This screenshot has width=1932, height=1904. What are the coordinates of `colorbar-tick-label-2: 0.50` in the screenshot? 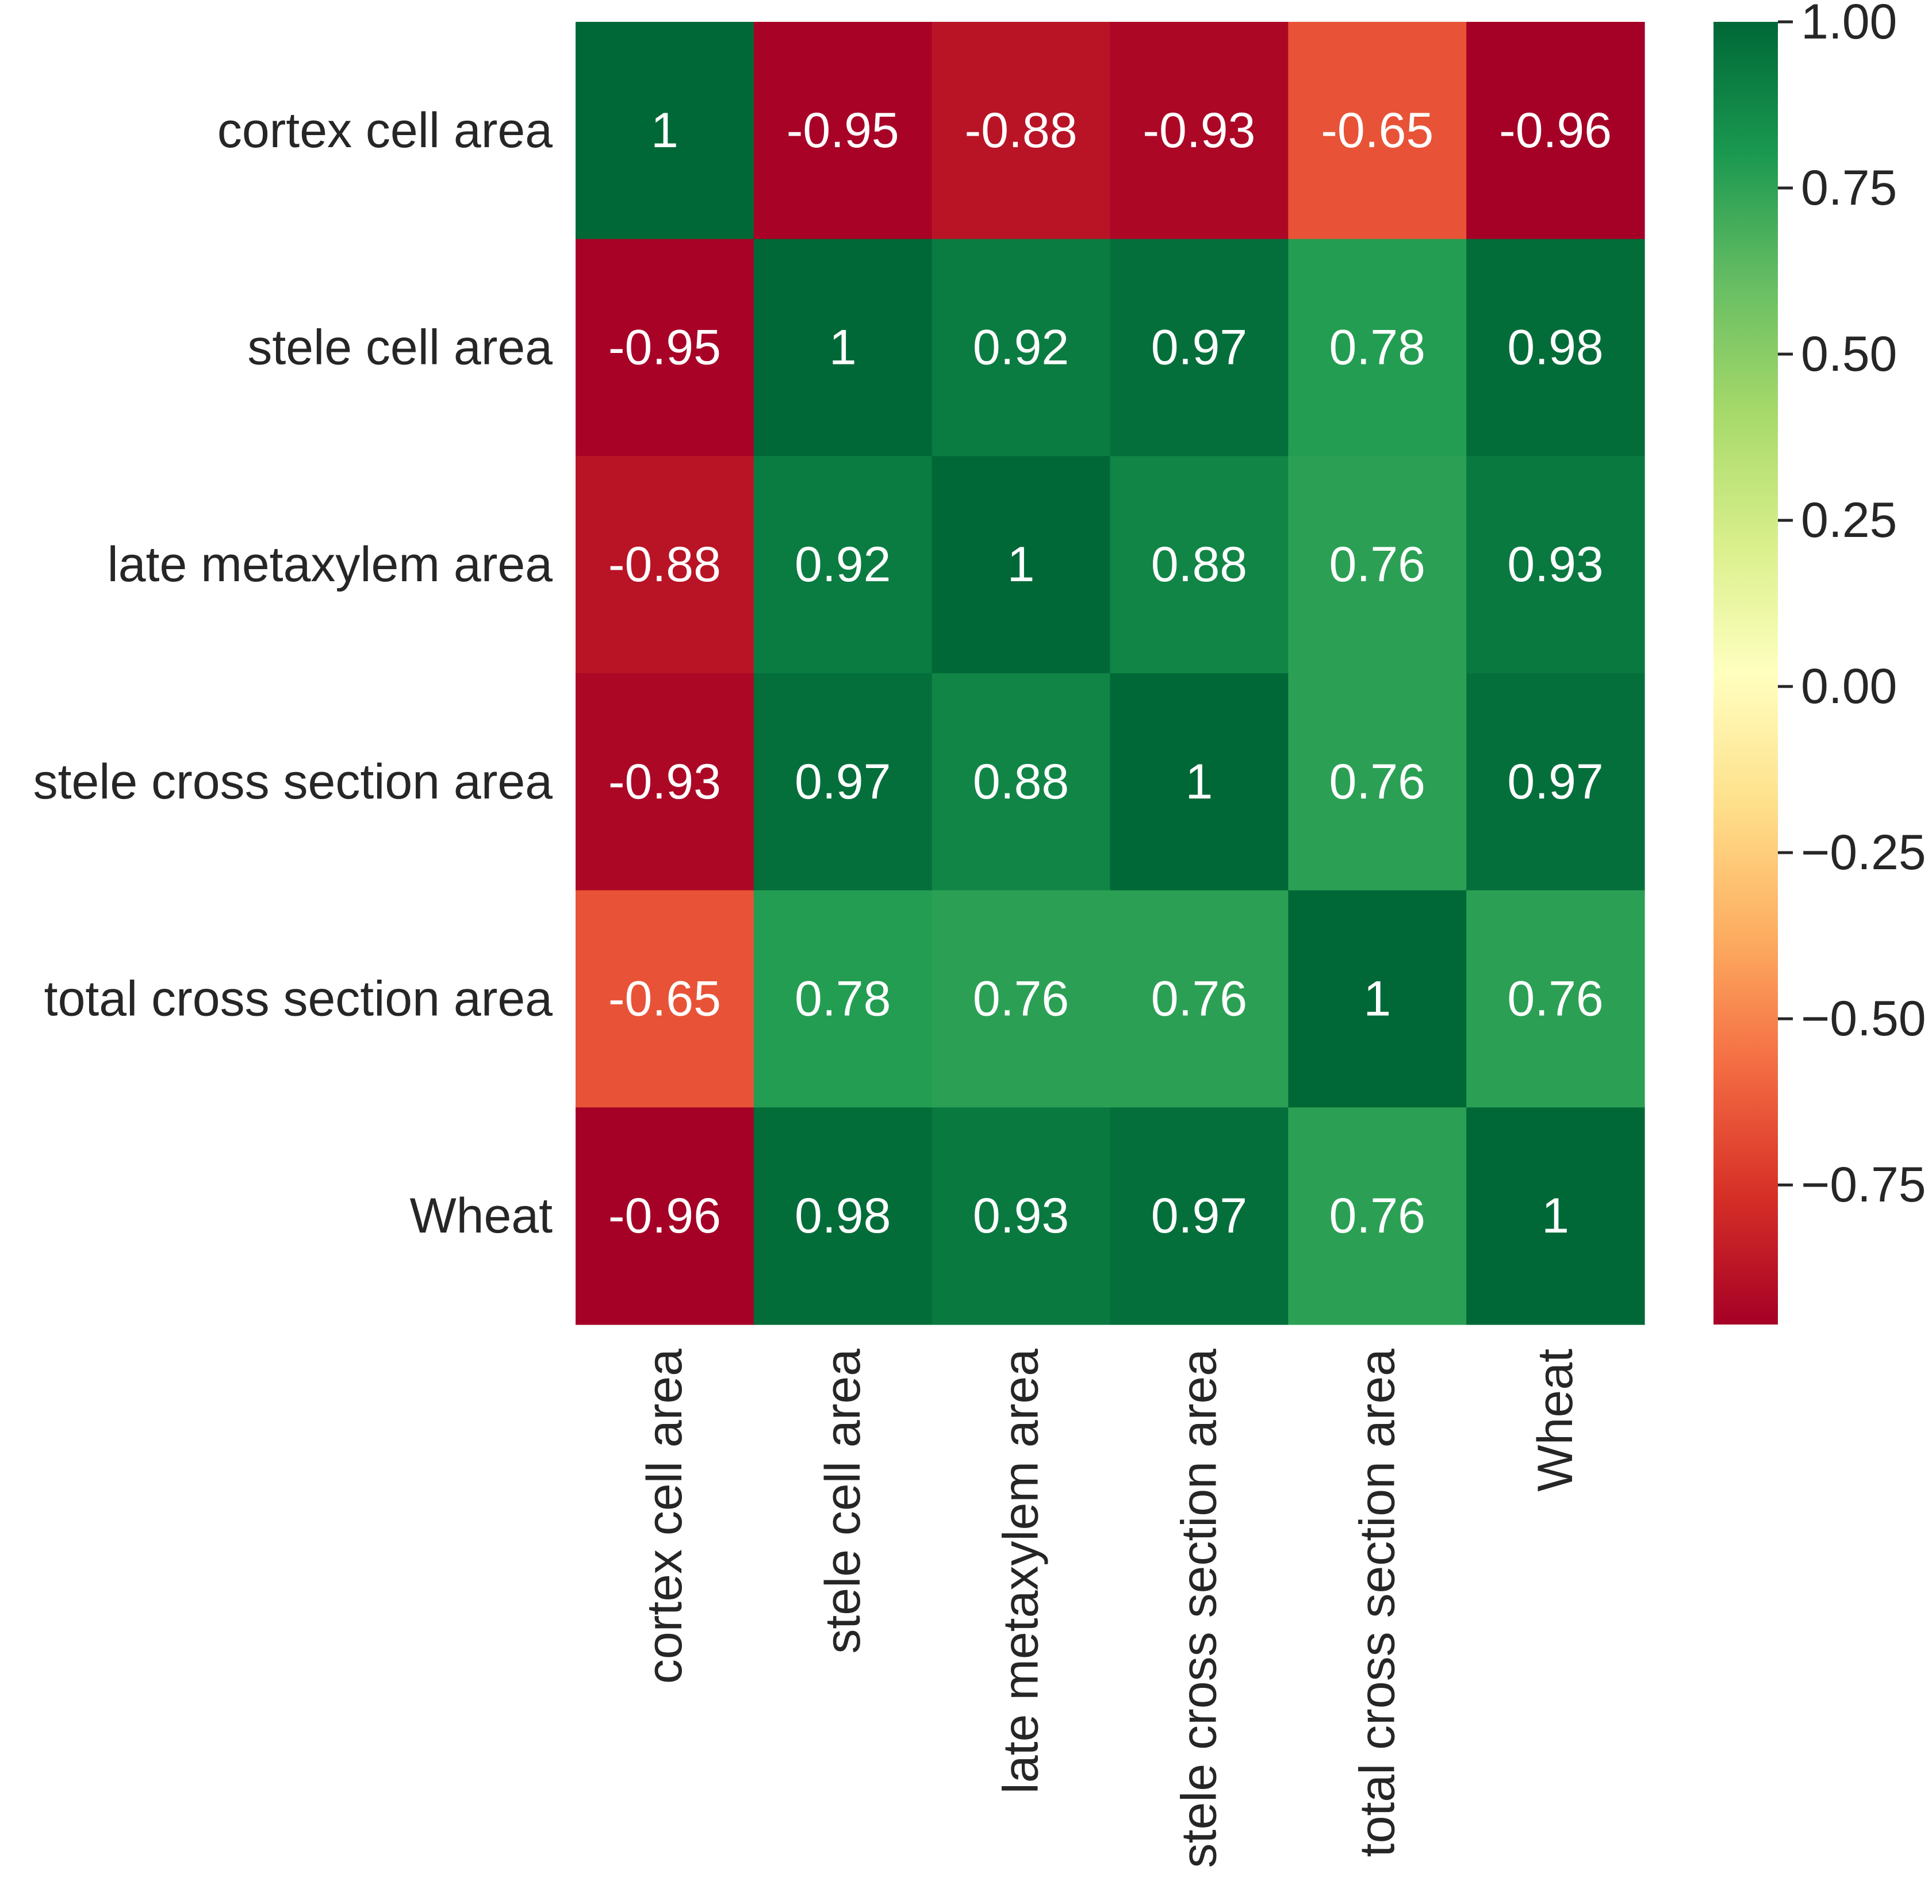 It's located at (1849, 354).